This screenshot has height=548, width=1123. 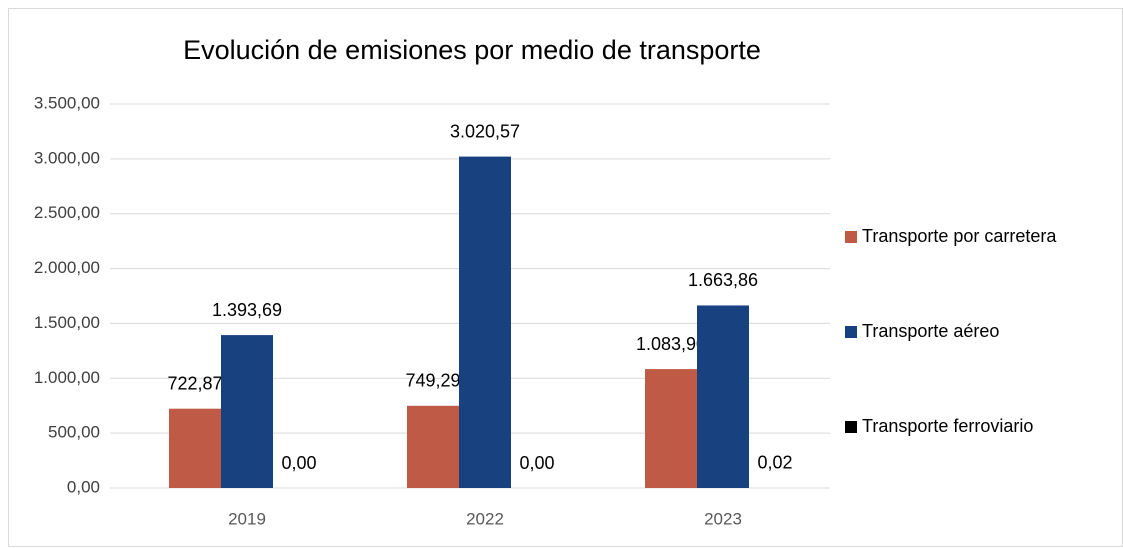 What do you see at coordinates (723, 518) in the screenshot?
I see `x-tick-label: 2023` at bounding box center [723, 518].